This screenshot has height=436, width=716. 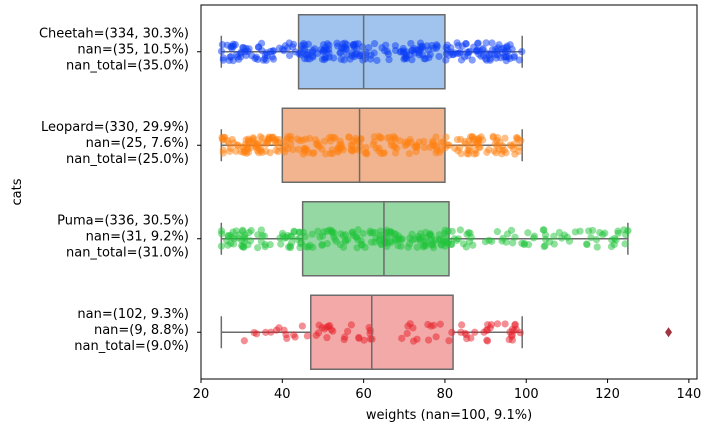 I want to click on y-tick-label: nan=(25, 7.6%), so click(x=137, y=143).